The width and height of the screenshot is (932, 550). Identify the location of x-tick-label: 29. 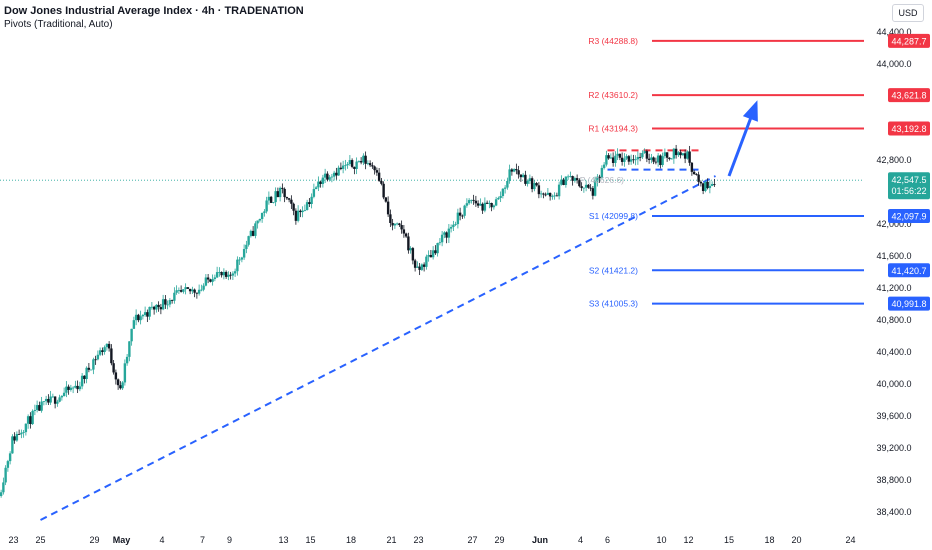
(94, 540).